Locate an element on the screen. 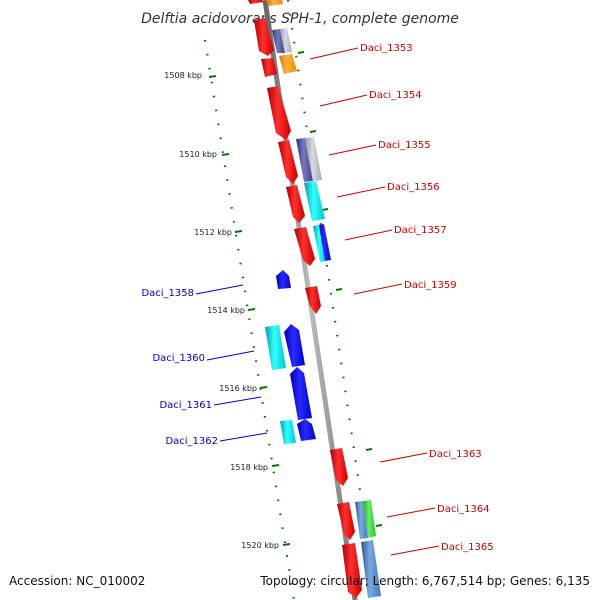  tick-label: 1518 kbp is located at coordinates (249, 467).